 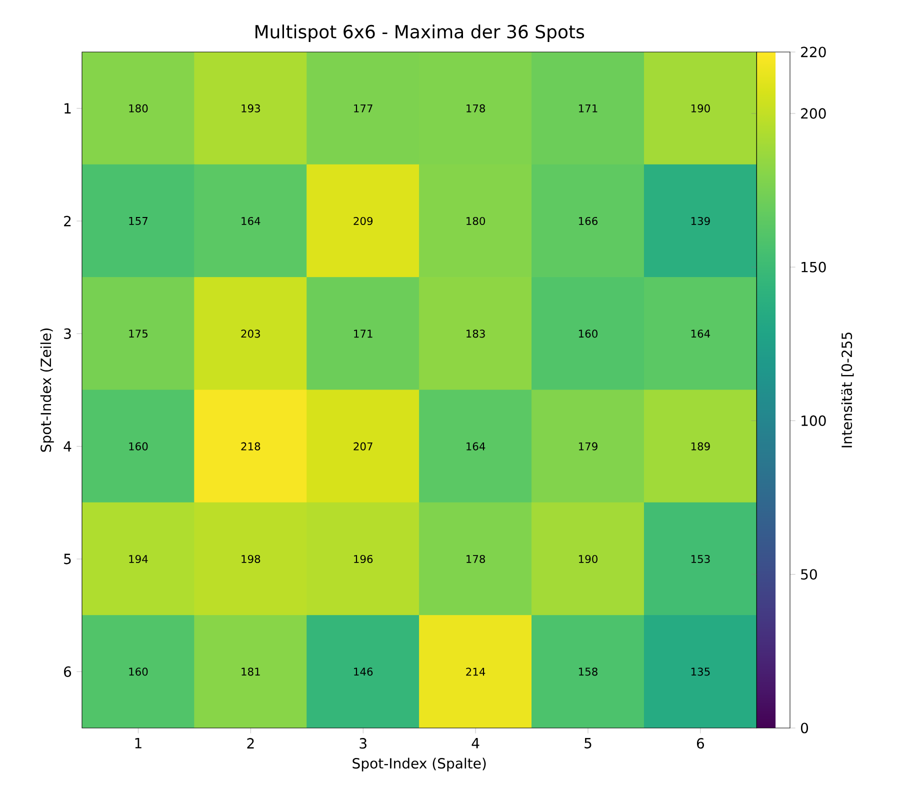 What do you see at coordinates (588, 743) in the screenshot?
I see `x-tick-label: 5` at bounding box center [588, 743].